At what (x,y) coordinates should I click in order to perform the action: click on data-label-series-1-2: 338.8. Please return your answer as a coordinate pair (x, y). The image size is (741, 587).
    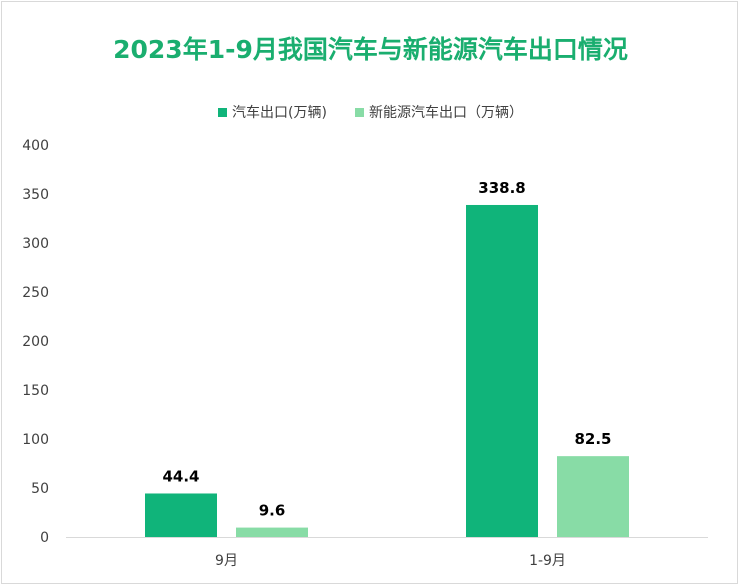
    Looking at the image, I should click on (501, 188).